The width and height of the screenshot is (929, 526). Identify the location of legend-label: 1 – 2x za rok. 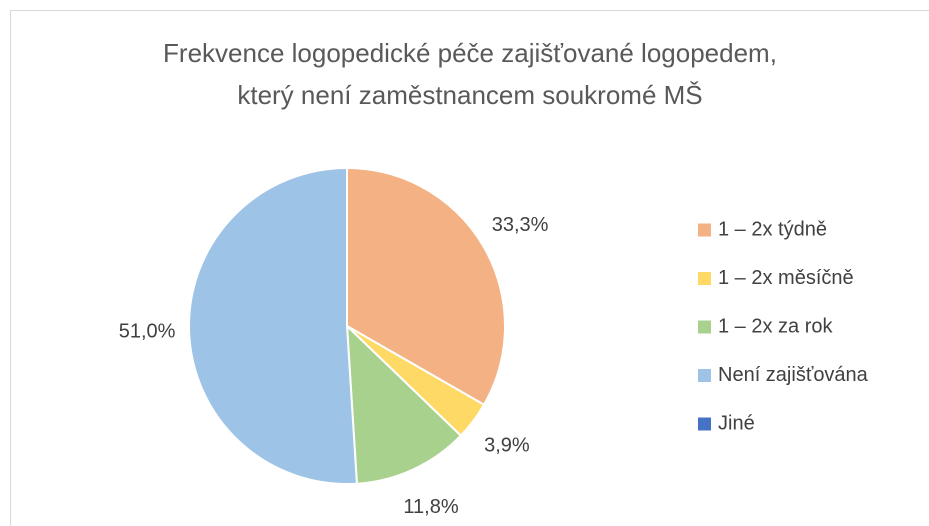
(776, 326).